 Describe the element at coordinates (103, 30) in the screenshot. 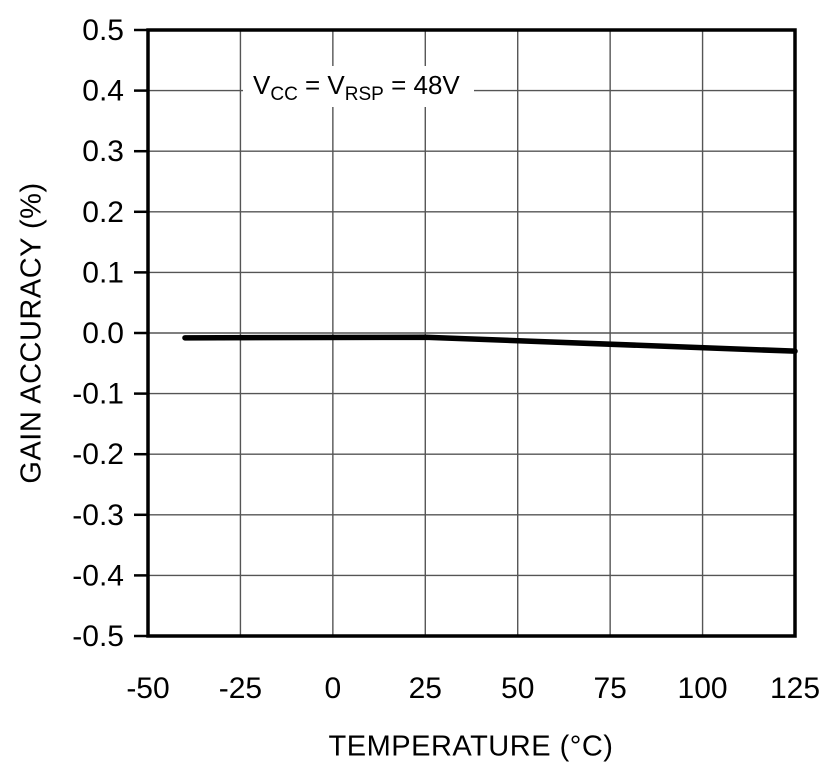

I see `y-tick-label: 0.5` at that location.